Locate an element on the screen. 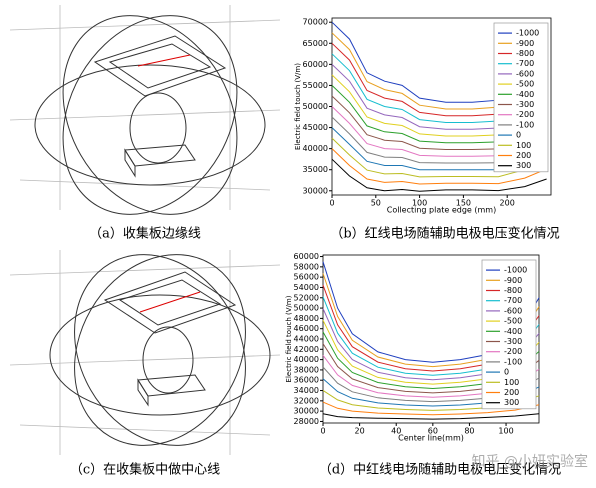 The image size is (596, 488). y-tick-label: 35000 is located at coordinates (315, 169).